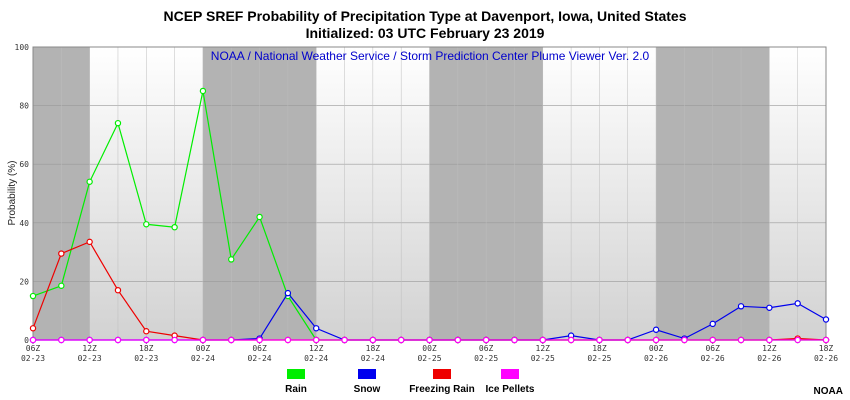  Describe the element at coordinates (12, 192) in the screenshot. I see `y-axis-label: Probability (%)` at that location.